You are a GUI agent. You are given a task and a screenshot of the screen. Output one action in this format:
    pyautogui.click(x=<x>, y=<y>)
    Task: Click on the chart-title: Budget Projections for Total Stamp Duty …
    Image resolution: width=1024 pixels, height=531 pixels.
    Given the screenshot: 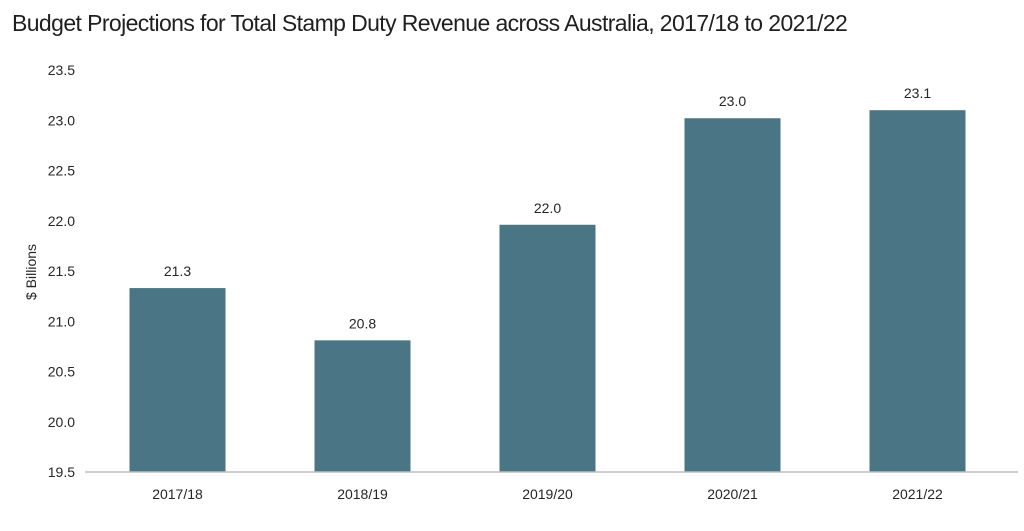 What is the action you would take?
    pyautogui.click(x=430, y=23)
    